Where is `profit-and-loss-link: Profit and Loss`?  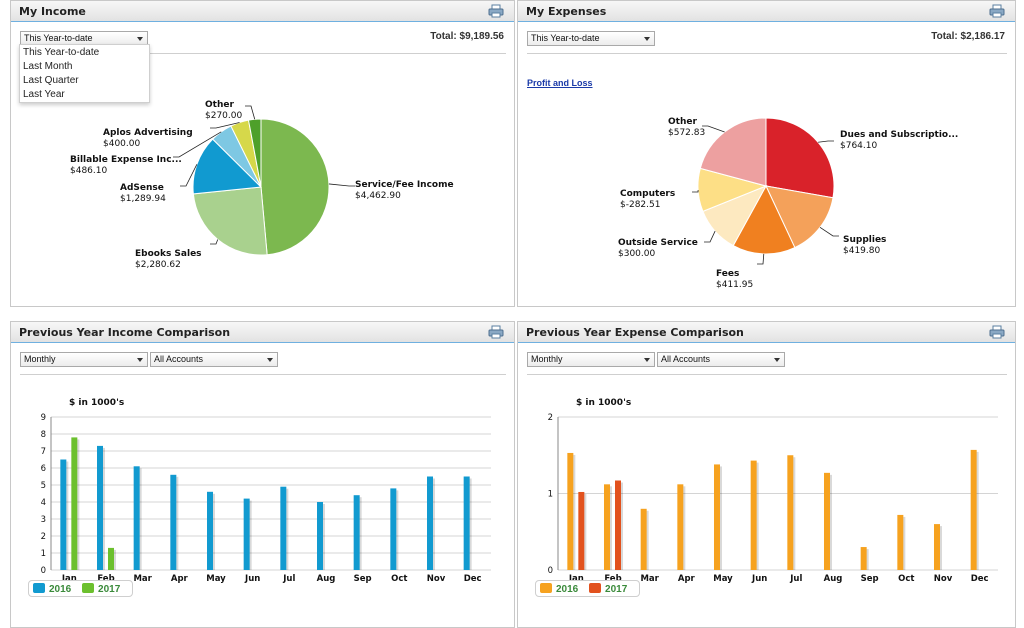
profit-and-loss-link: Profit and Loss is located at coordinates (560, 83).